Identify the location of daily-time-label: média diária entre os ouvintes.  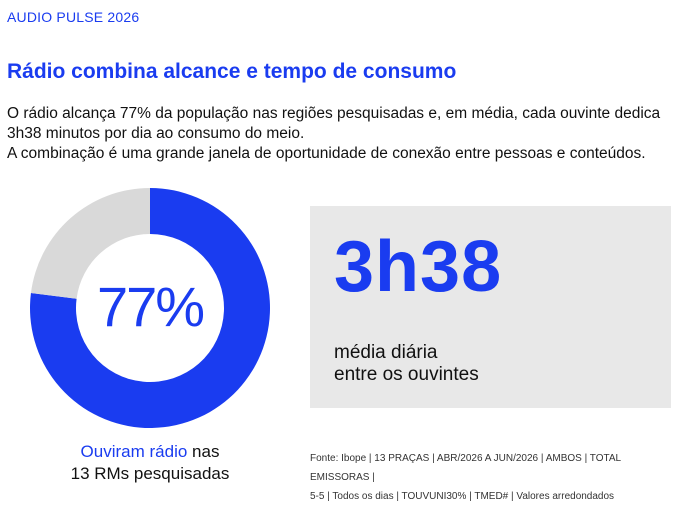
(406, 364).